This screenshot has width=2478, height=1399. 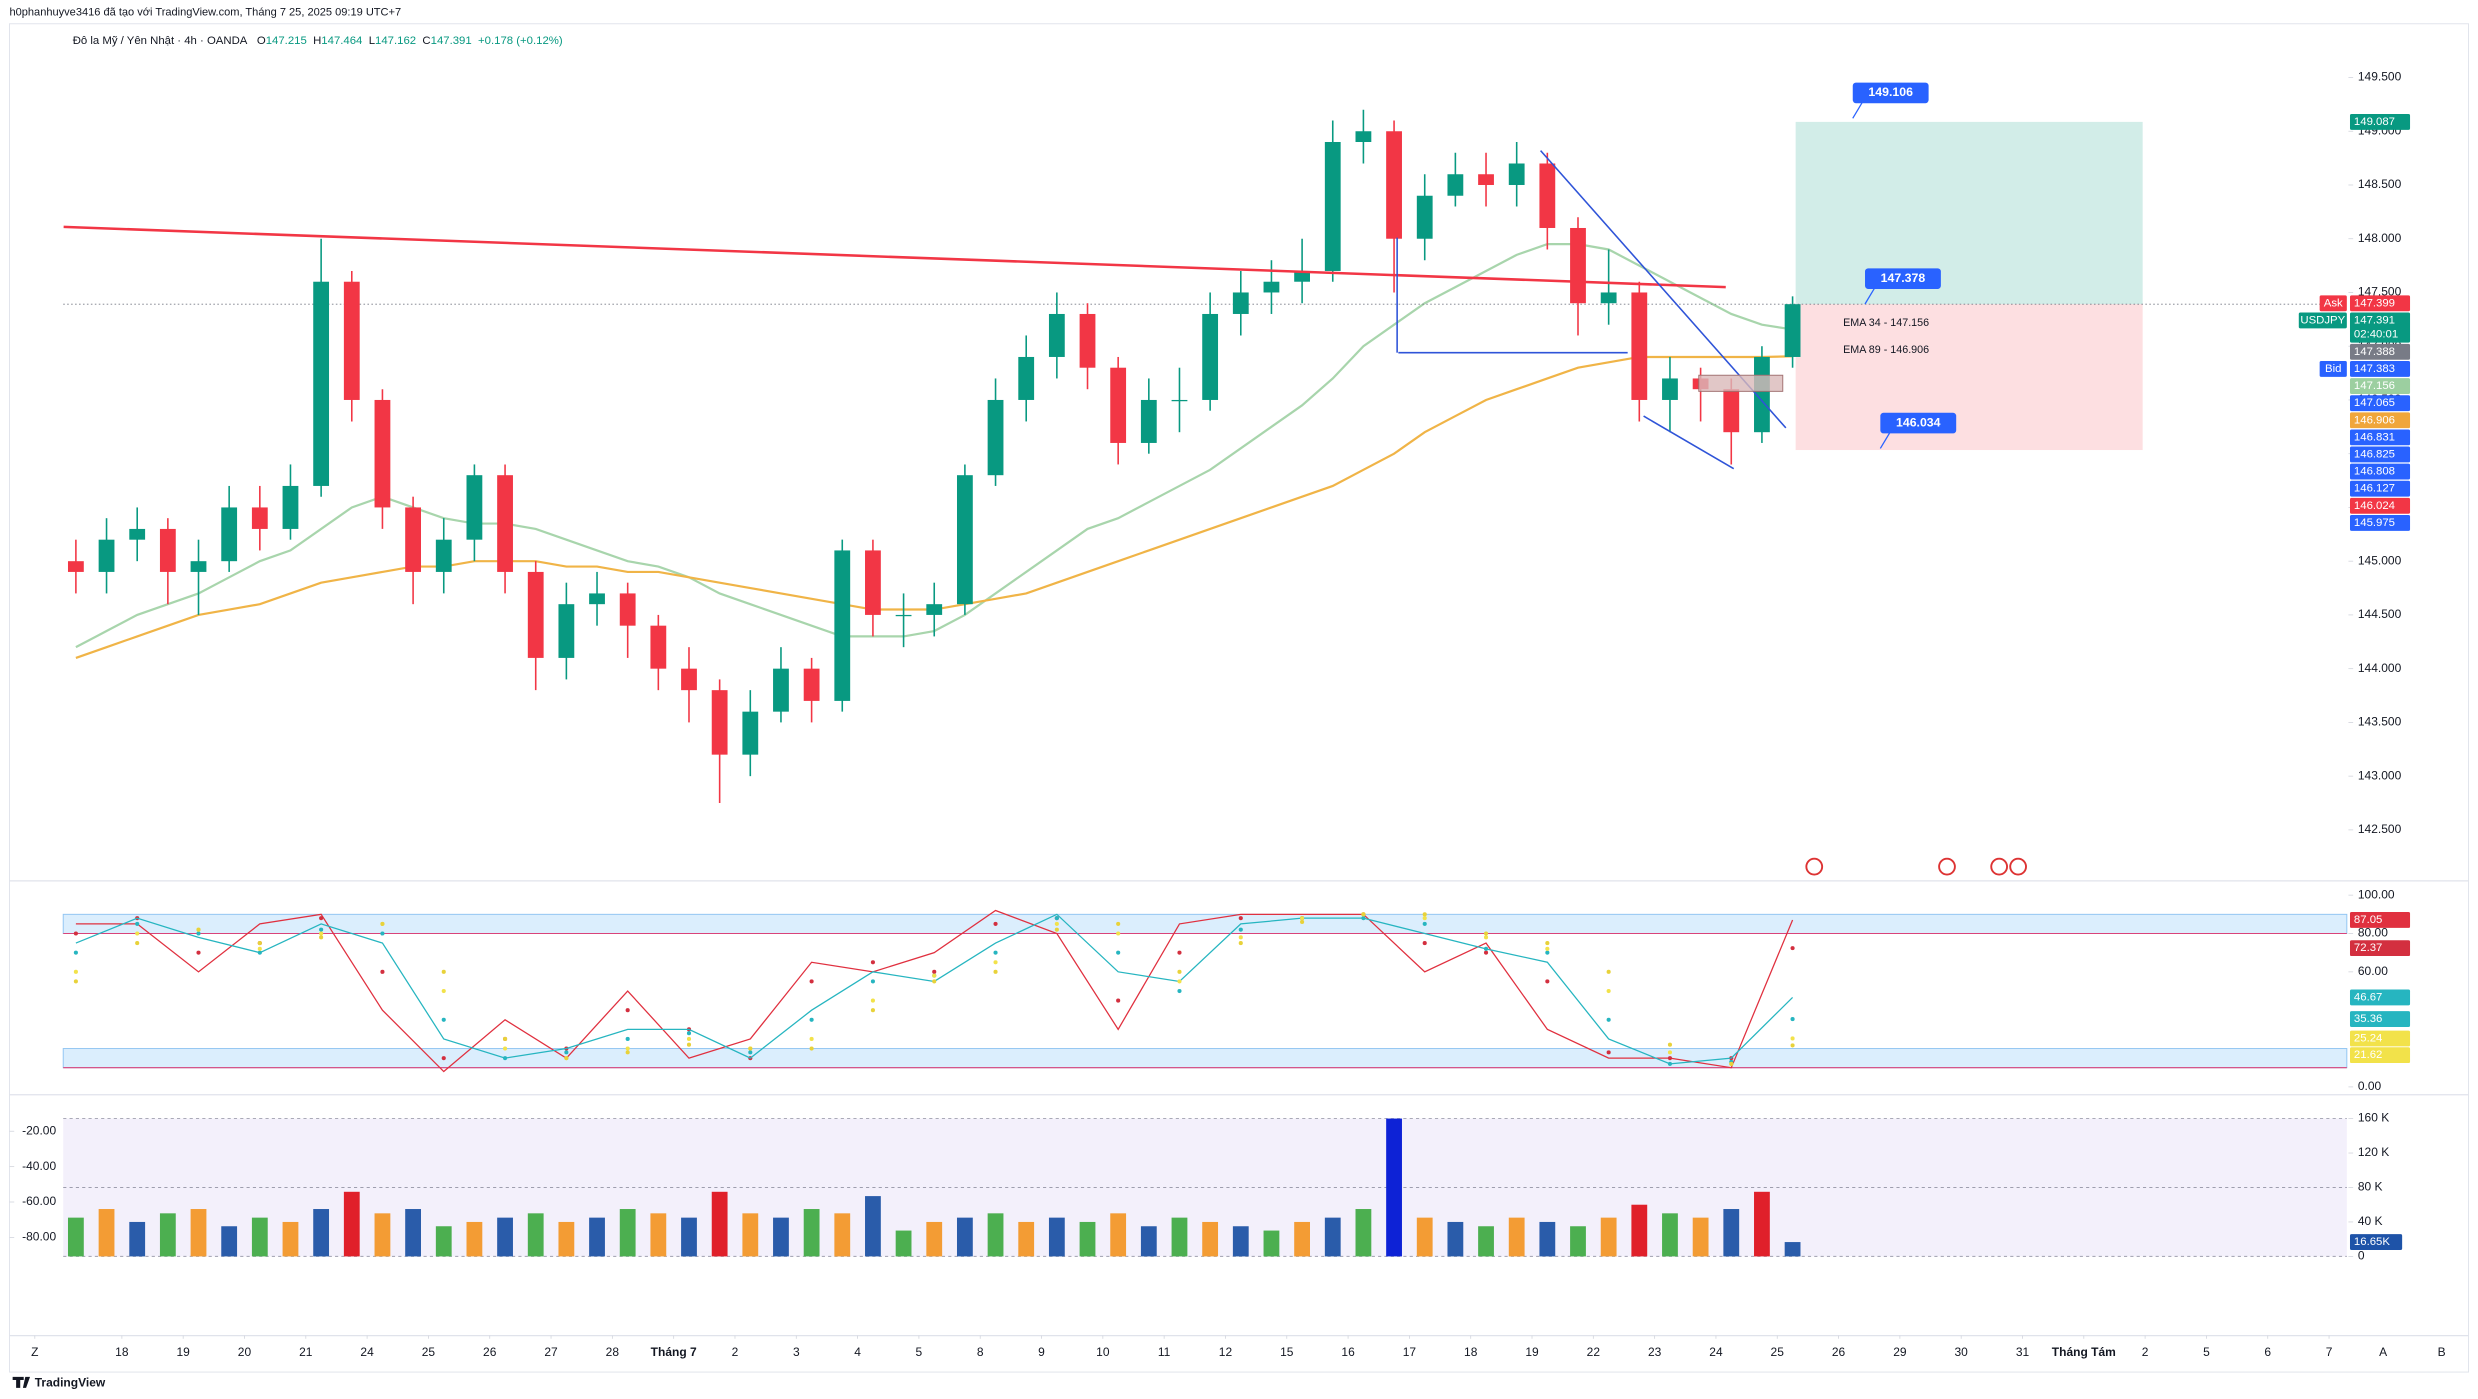 What do you see at coordinates (1886, 323) in the screenshot?
I see `ema-label: EMA 34 - 147.156` at bounding box center [1886, 323].